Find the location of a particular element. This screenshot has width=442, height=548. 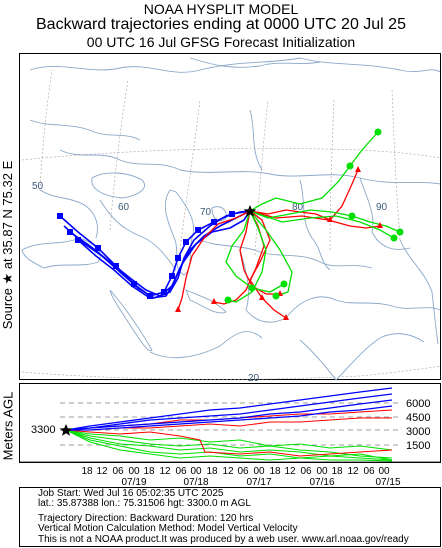

trajectories-red is located at coordinates (279, 244).